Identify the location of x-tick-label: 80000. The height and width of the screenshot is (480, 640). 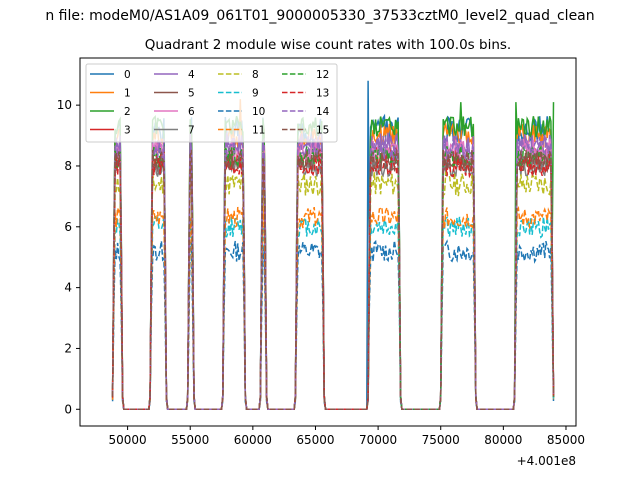
(503, 440).